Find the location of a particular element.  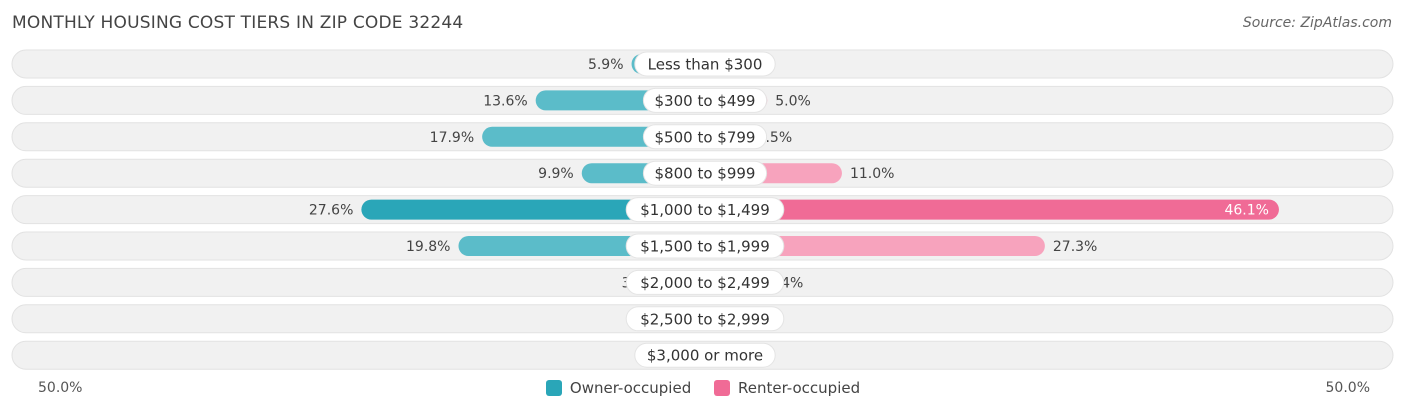

owner-value-label: 27.6% is located at coordinates (331, 211).